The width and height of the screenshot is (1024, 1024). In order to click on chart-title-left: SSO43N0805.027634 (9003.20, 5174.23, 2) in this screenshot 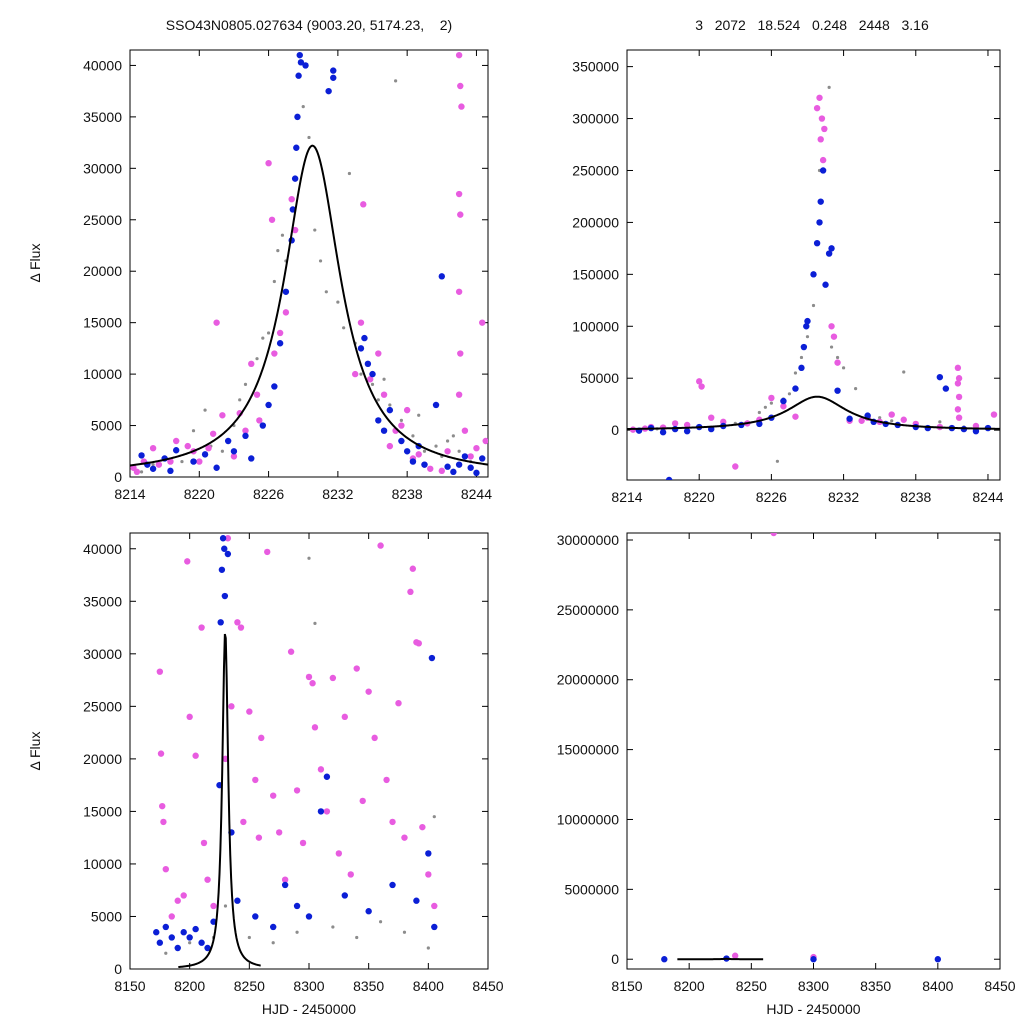, I will do `click(309, 25)`.